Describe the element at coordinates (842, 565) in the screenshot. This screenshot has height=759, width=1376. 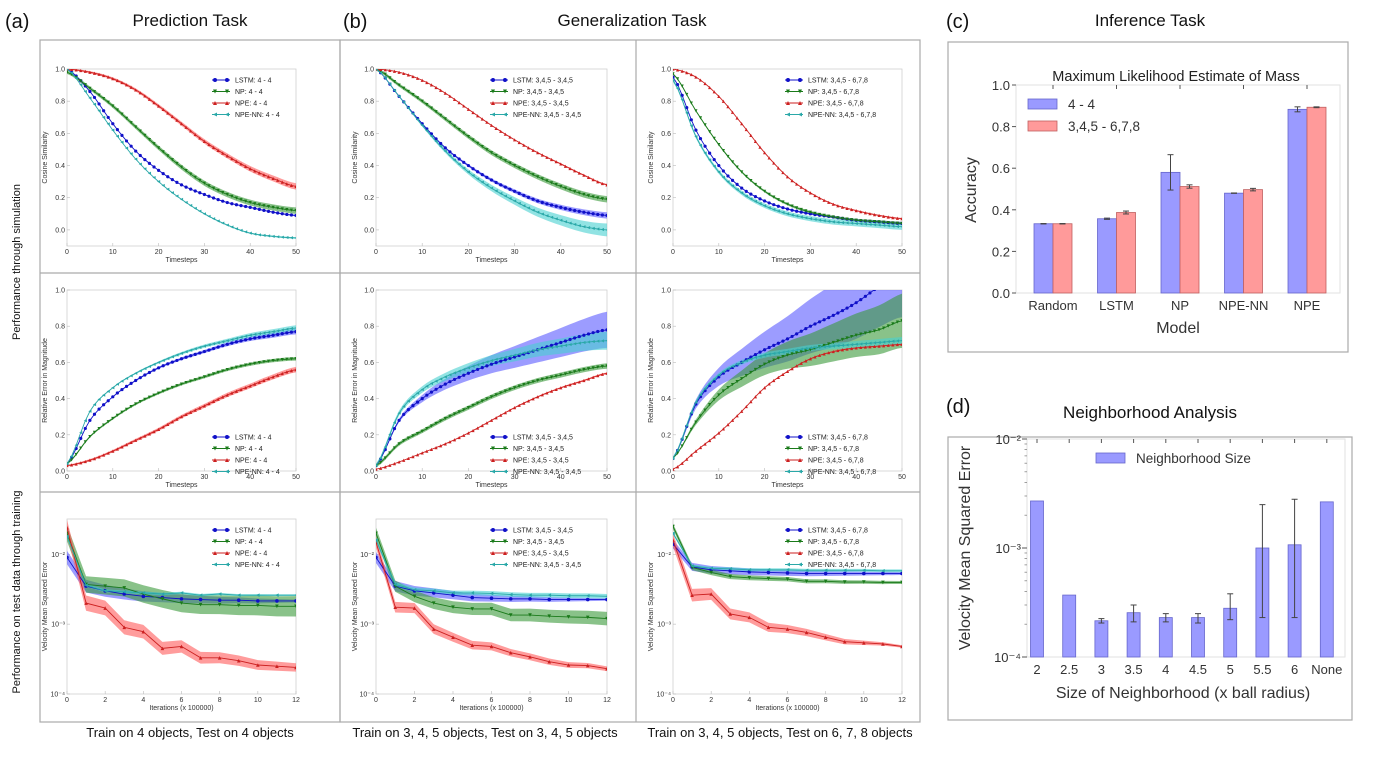
I see `legend-label: NPE-NN: 3,4,5 - 6,7,8` at that location.